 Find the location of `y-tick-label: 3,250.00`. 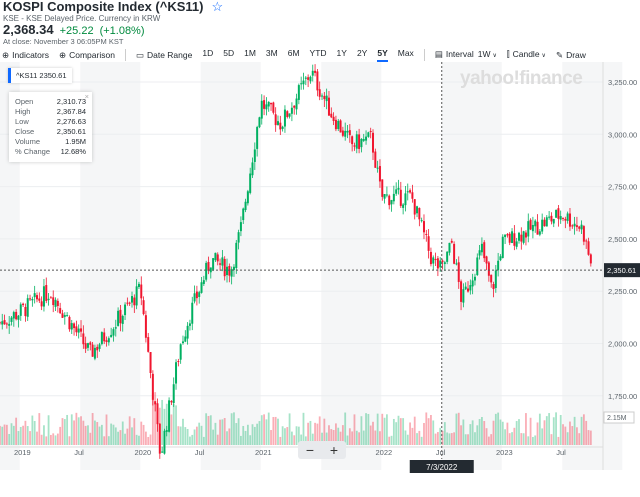

y-tick-label: 3,250.00 is located at coordinates (622, 82).